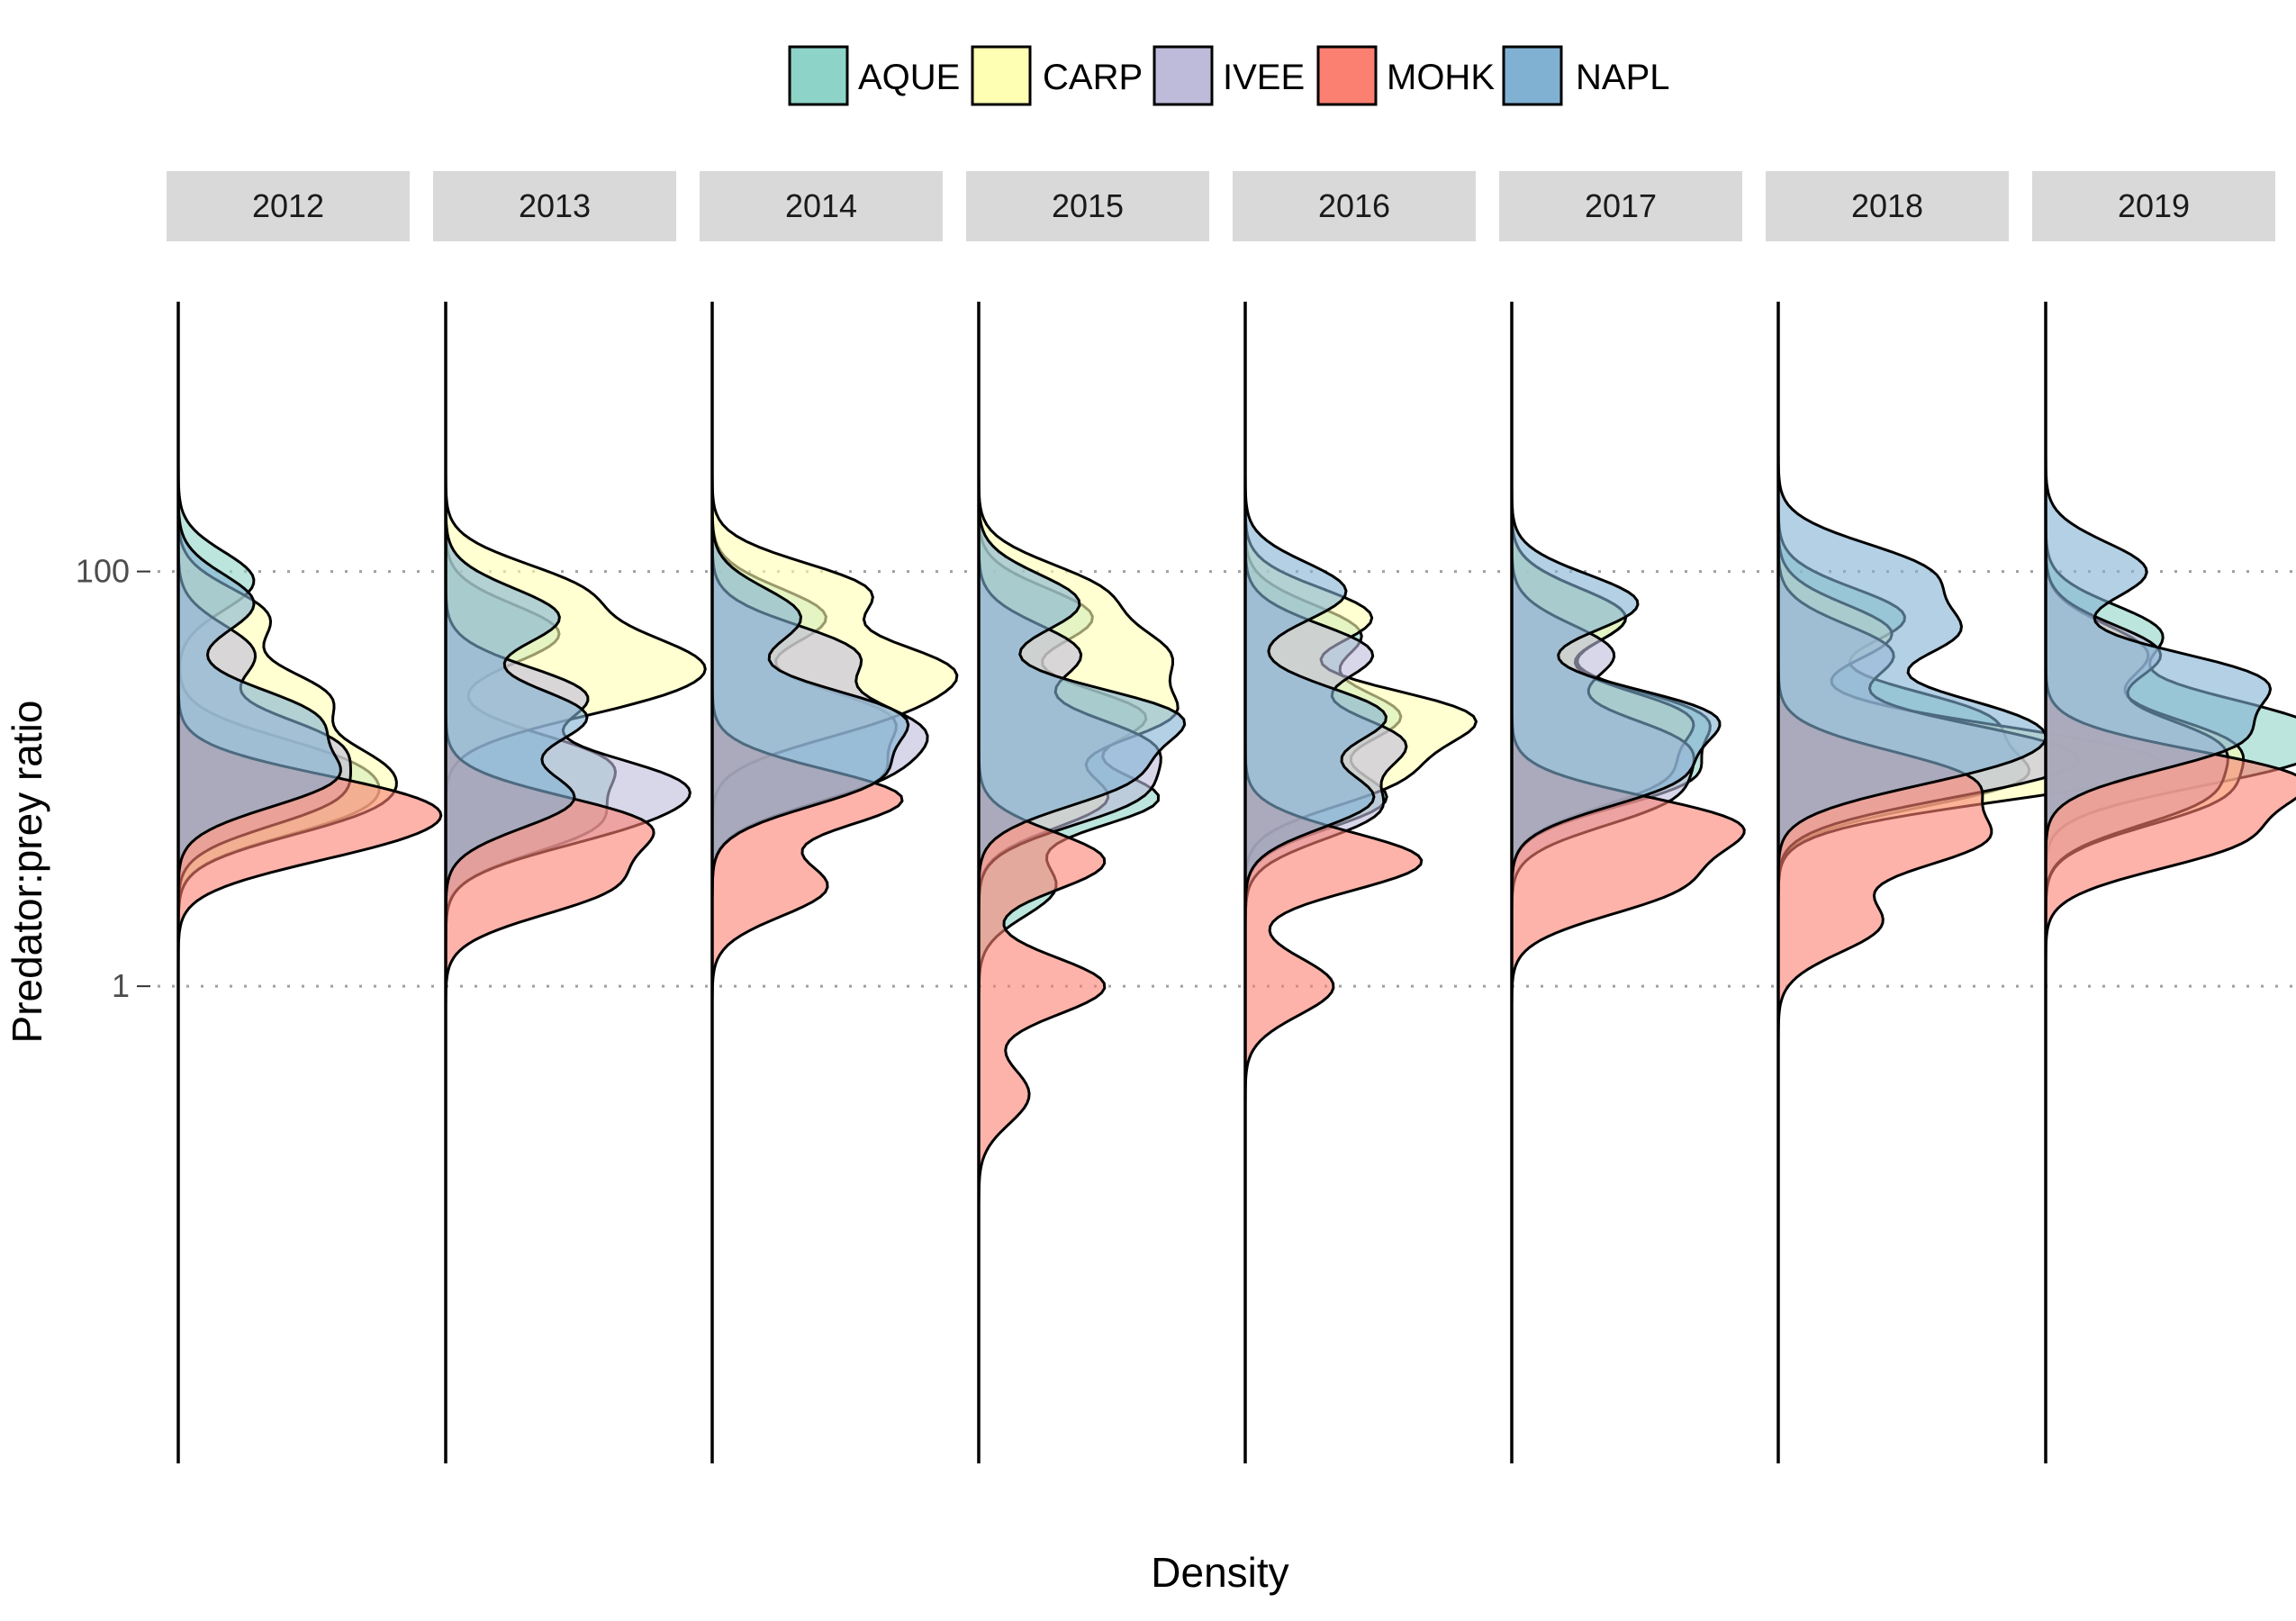 The image size is (2296, 1621). What do you see at coordinates (1532, 75) in the screenshot?
I see `legend-key-napl` at bounding box center [1532, 75].